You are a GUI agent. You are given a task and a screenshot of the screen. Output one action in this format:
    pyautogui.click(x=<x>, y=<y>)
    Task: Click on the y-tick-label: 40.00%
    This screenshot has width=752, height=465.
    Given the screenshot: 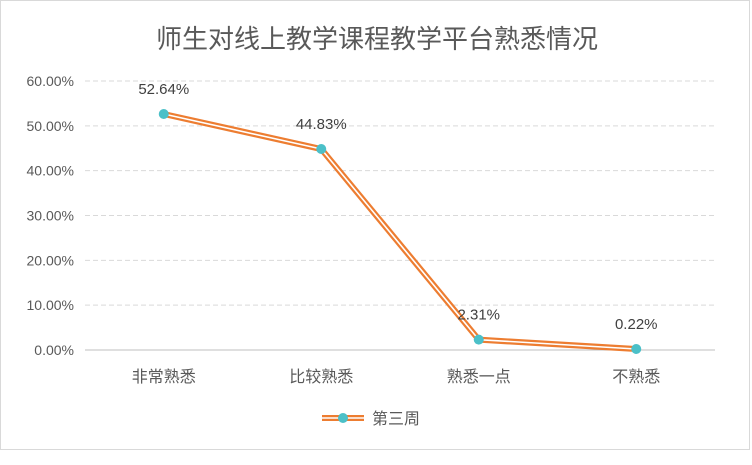 What is the action you would take?
    pyautogui.click(x=50, y=171)
    